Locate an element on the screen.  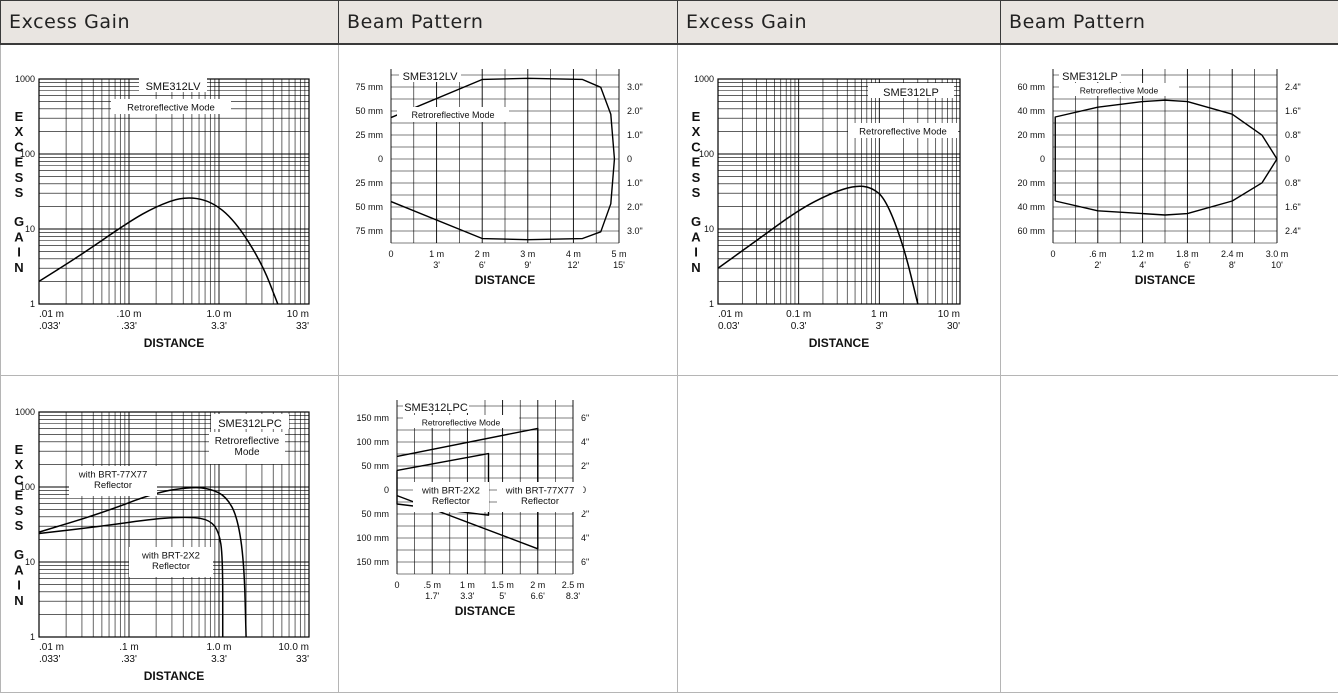
x-tick-label-ft: 12' is located at coordinates (574, 265).